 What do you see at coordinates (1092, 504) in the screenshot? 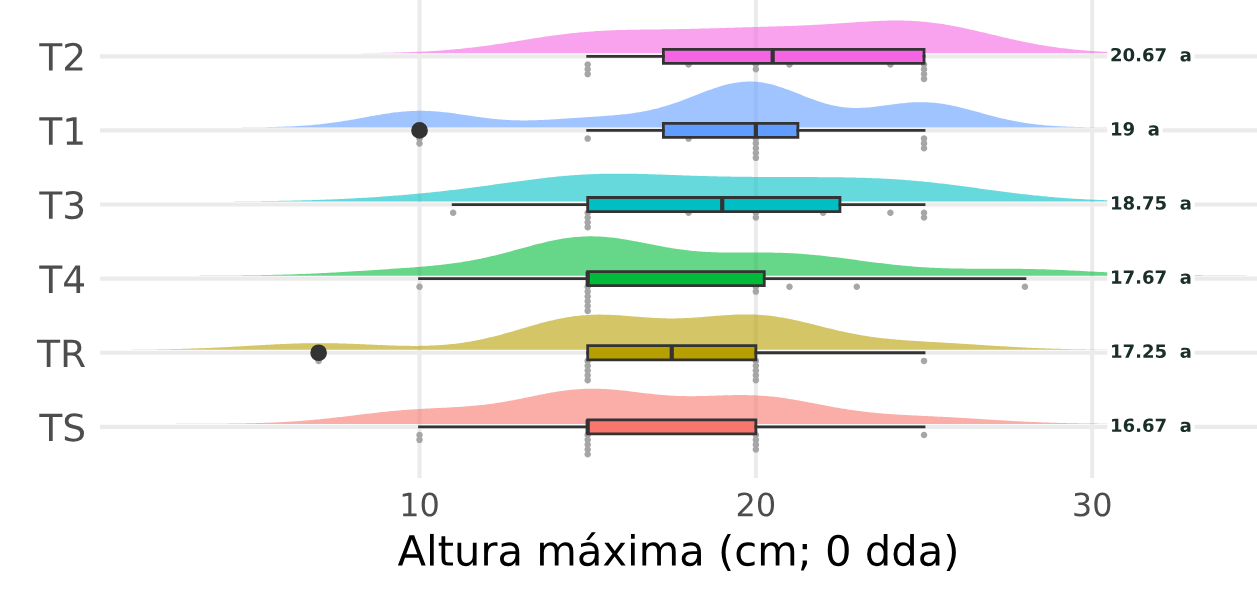
I see `x-tick-label: 30` at bounding box center [1092, 504].